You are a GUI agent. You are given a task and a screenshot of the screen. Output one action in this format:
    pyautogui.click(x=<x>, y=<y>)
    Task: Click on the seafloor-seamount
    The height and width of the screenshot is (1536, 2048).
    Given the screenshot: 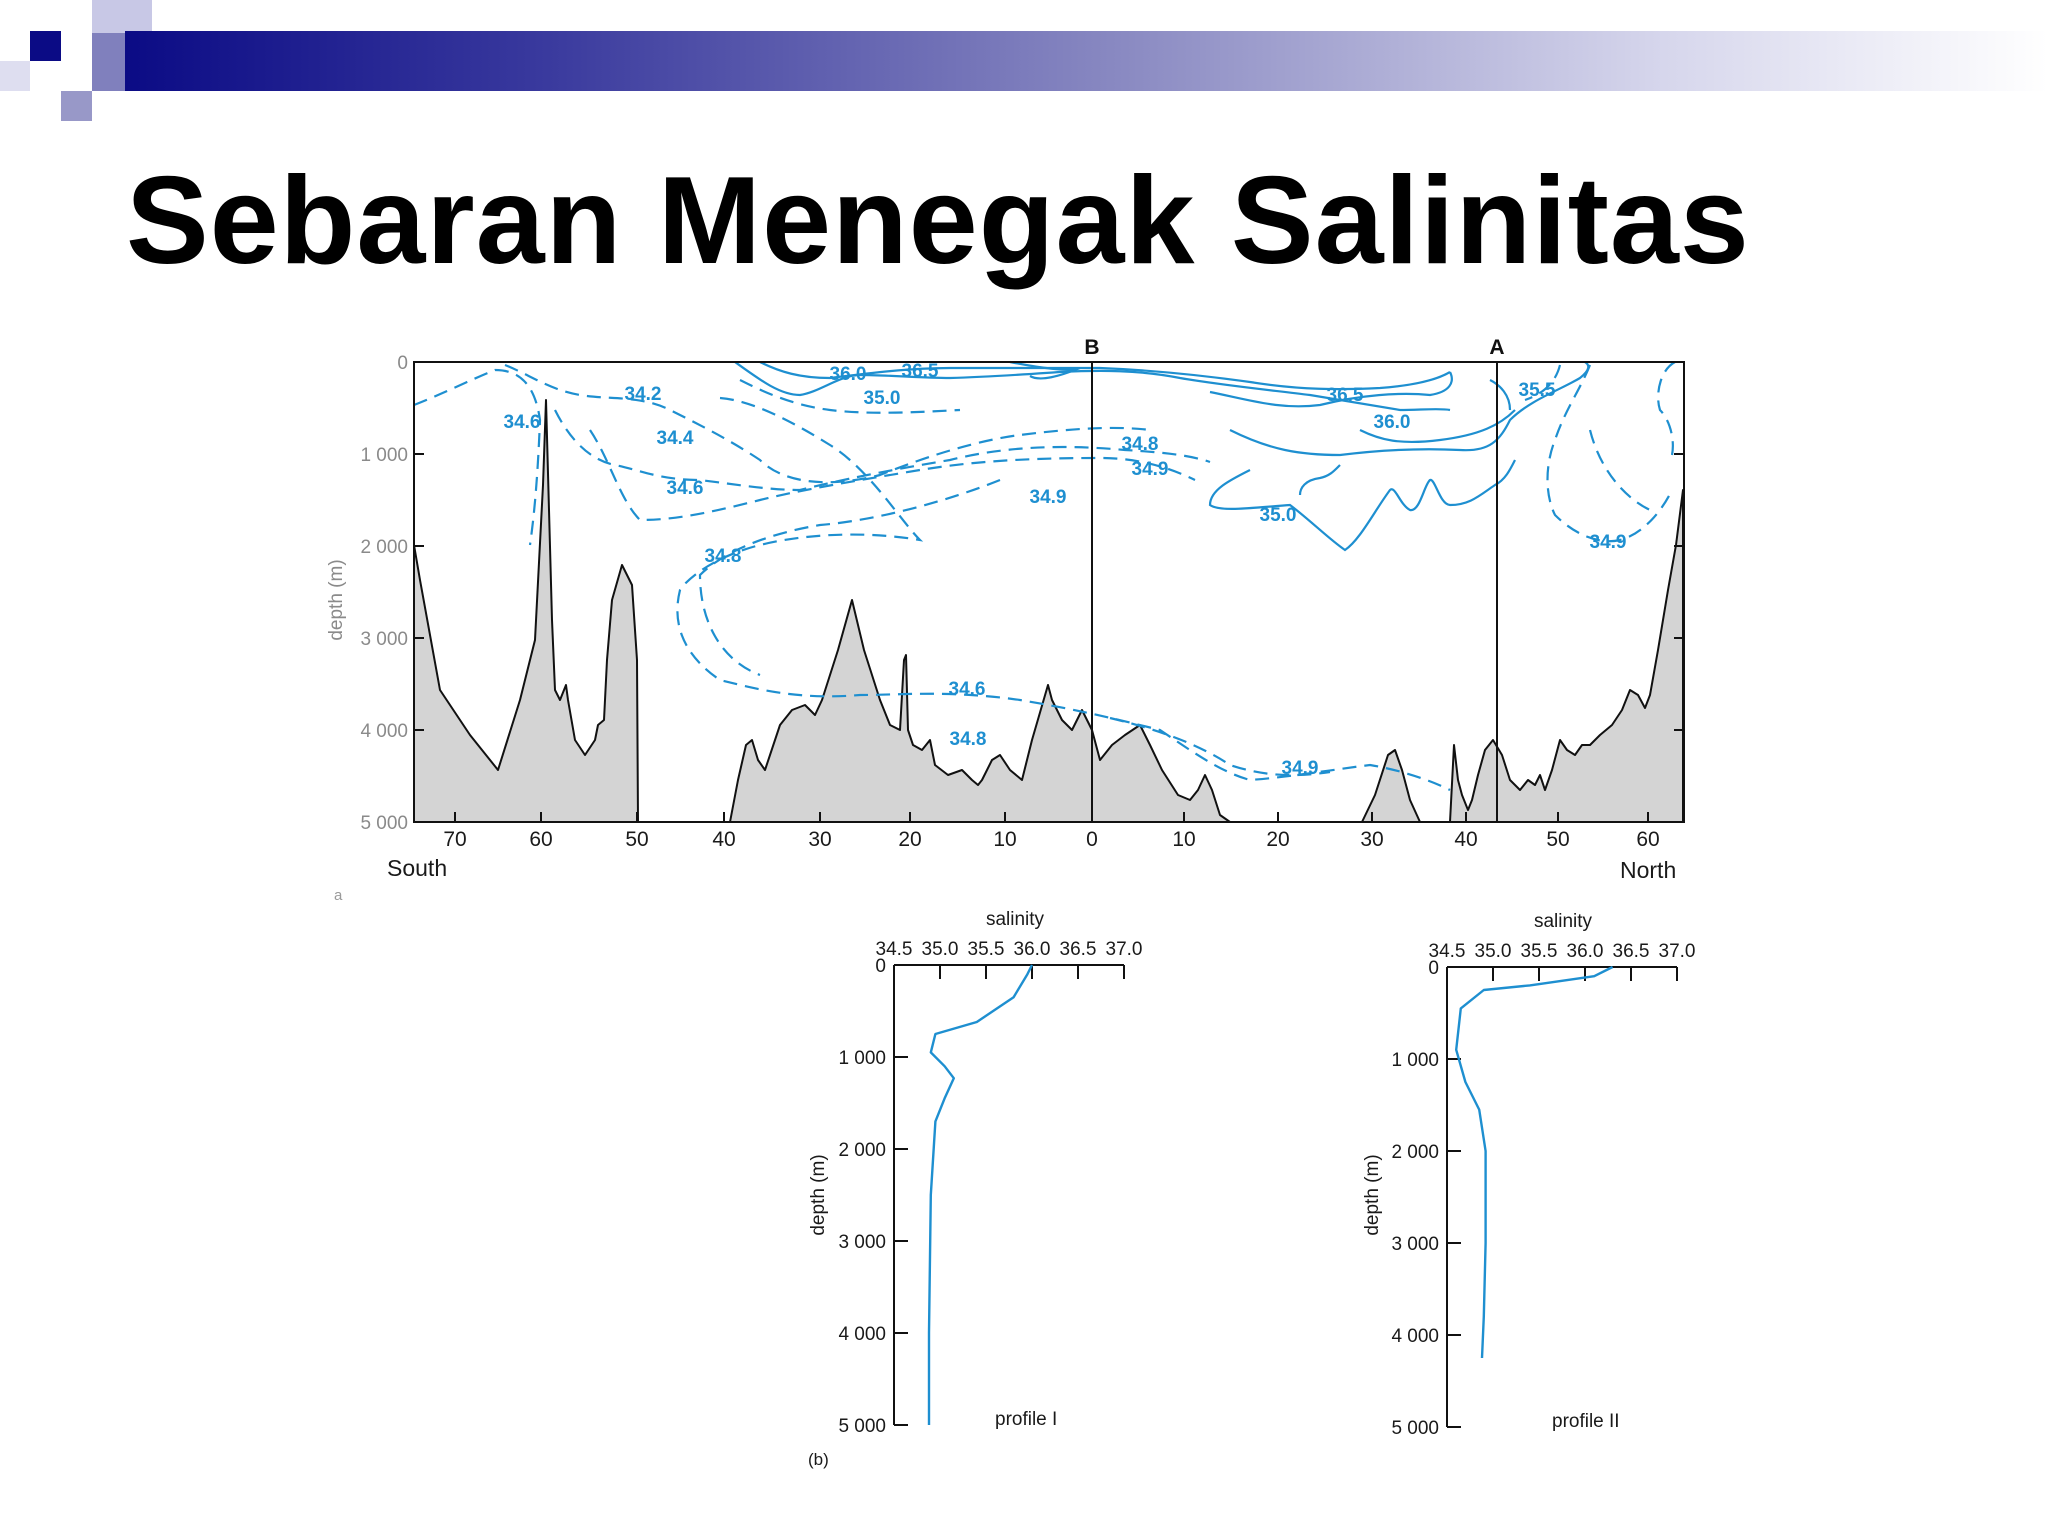 What is the action you would take?
    pyautogui.click(x=1391, y=786)
    